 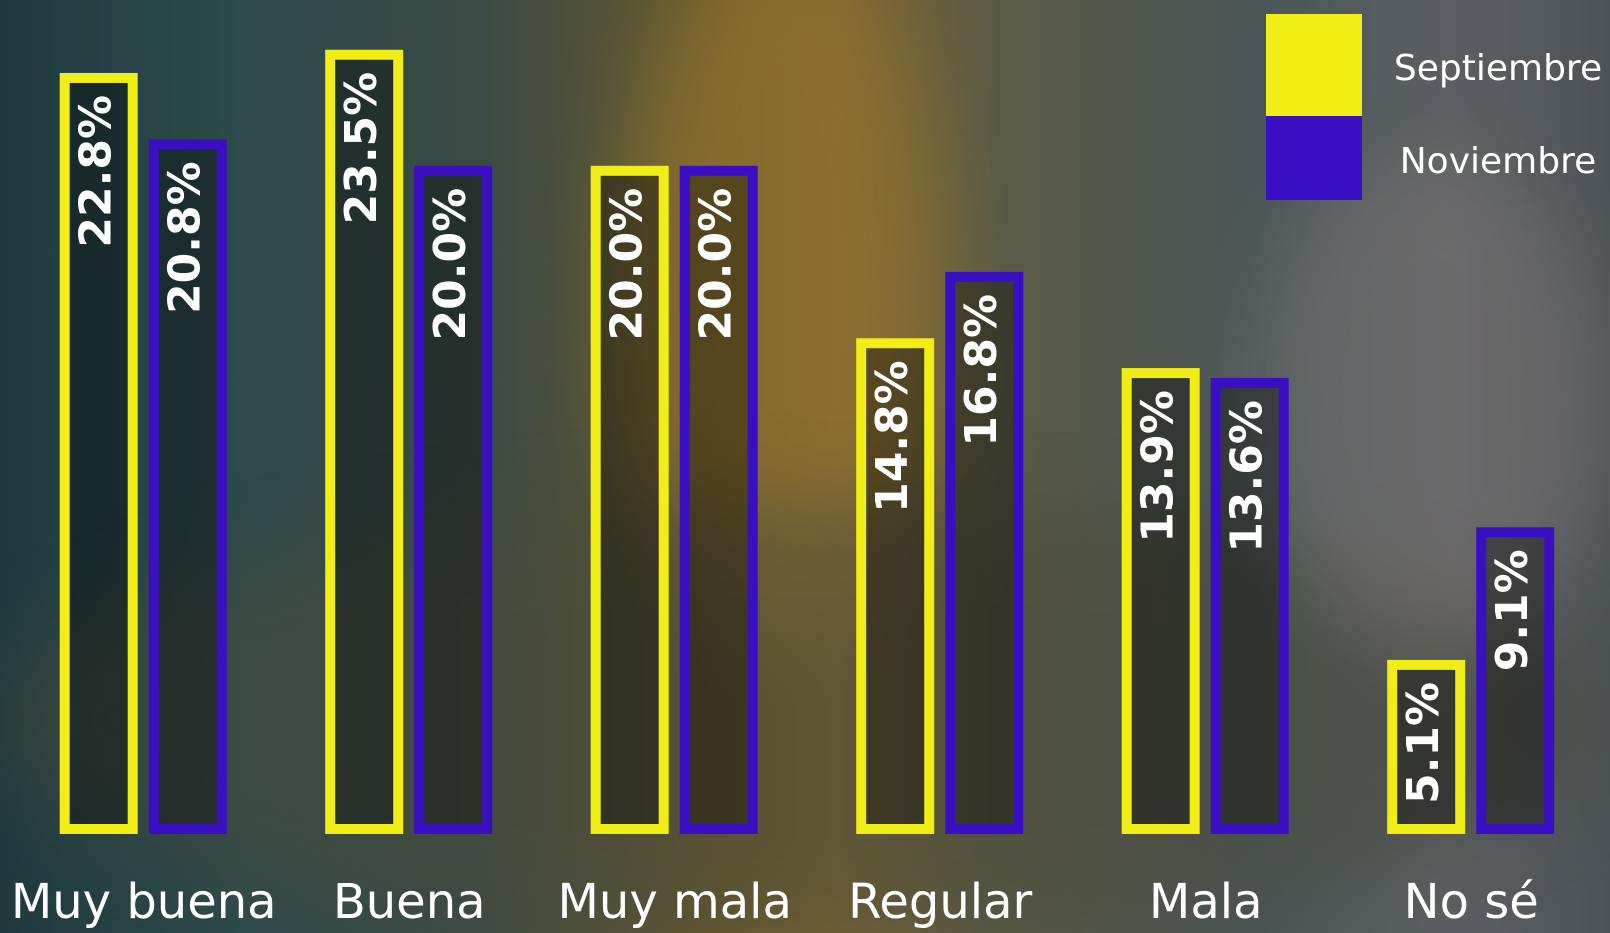 I want to click on x-tick-label: Regular, so click(x=940, y=902).